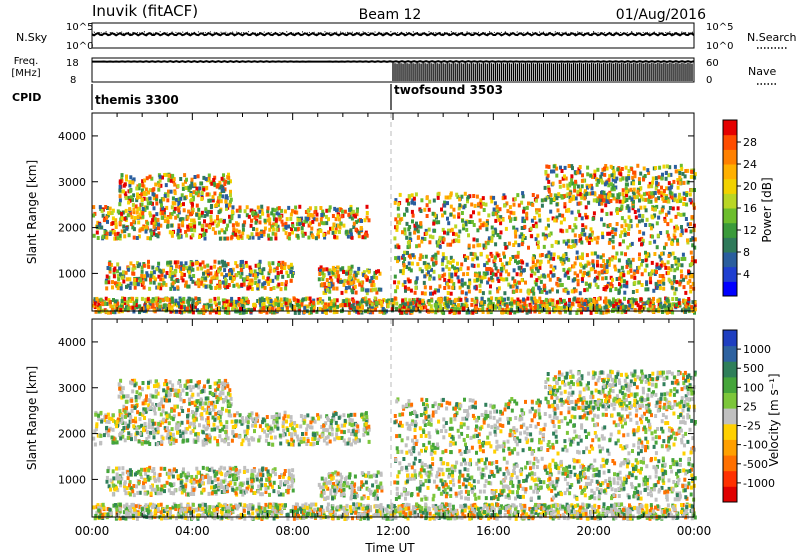 This screenshot has height=554, width=800. Describe the element at coordinates (592, 234) in the screenshot. I see `power-cell-1983` at that location.